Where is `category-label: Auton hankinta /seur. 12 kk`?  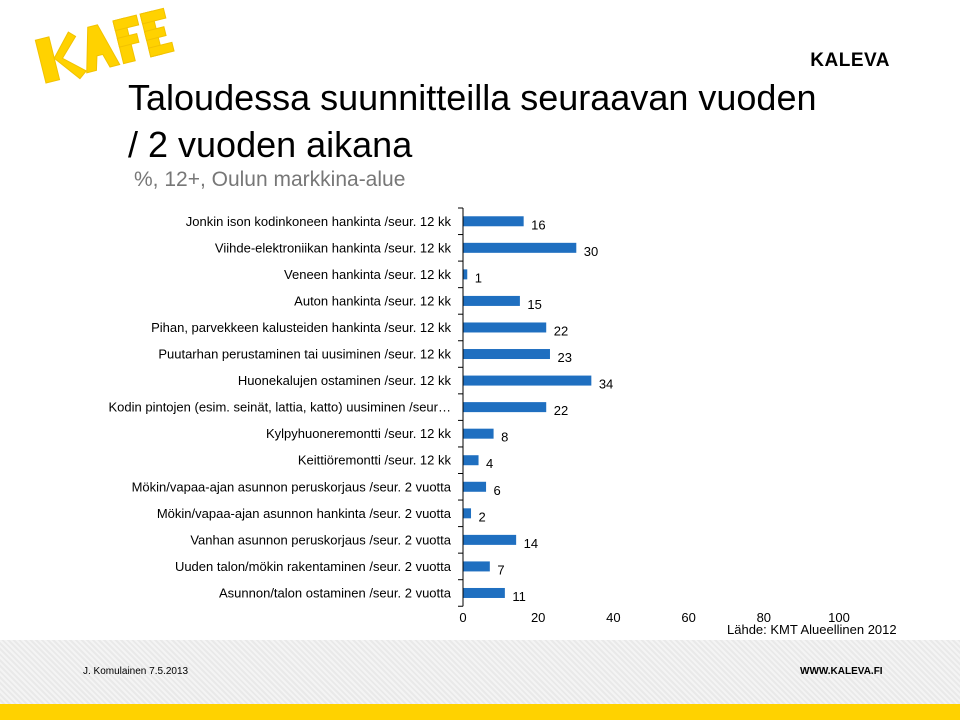
category-label: Auton hankinta /seur. 12 kk is located at coordinates (372, 300).